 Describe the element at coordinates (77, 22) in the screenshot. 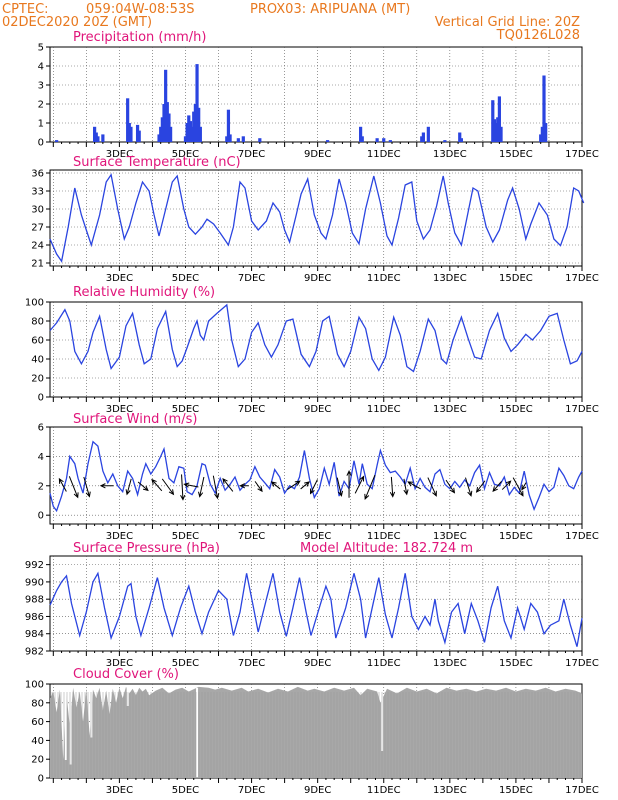

I see `header-date: 02DEC2020 20Z (GMT)` at that location.